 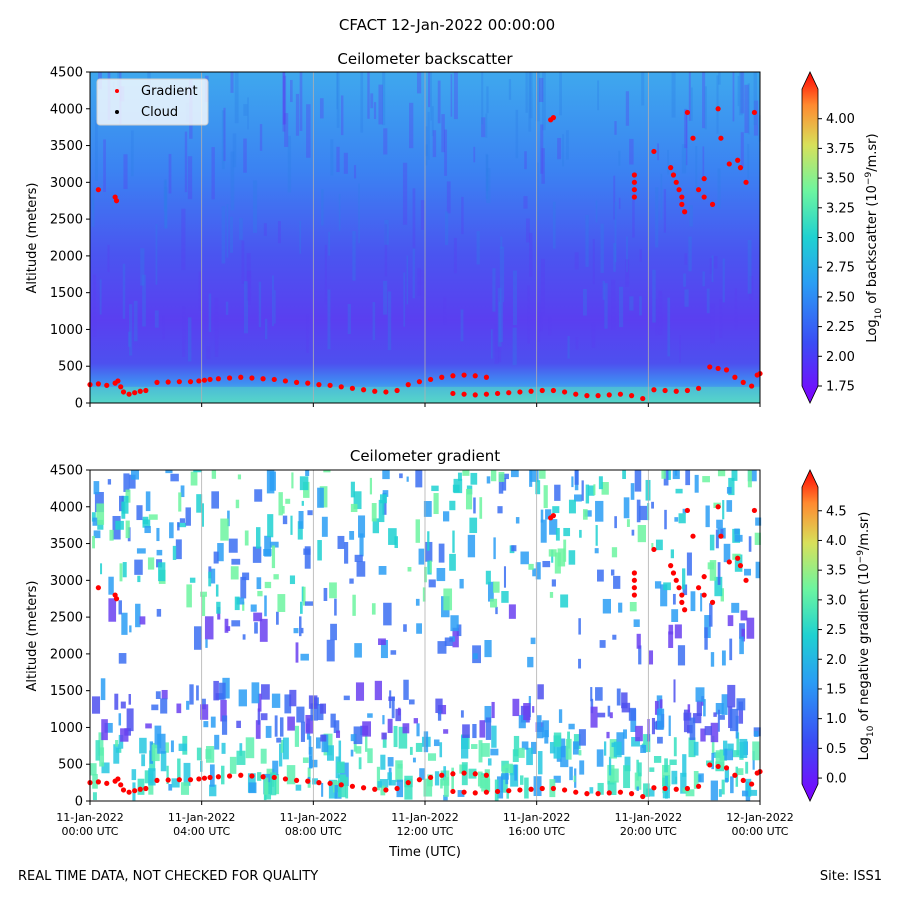 I want to click on y-tick-label: 2500, so click(x=66, y=220).